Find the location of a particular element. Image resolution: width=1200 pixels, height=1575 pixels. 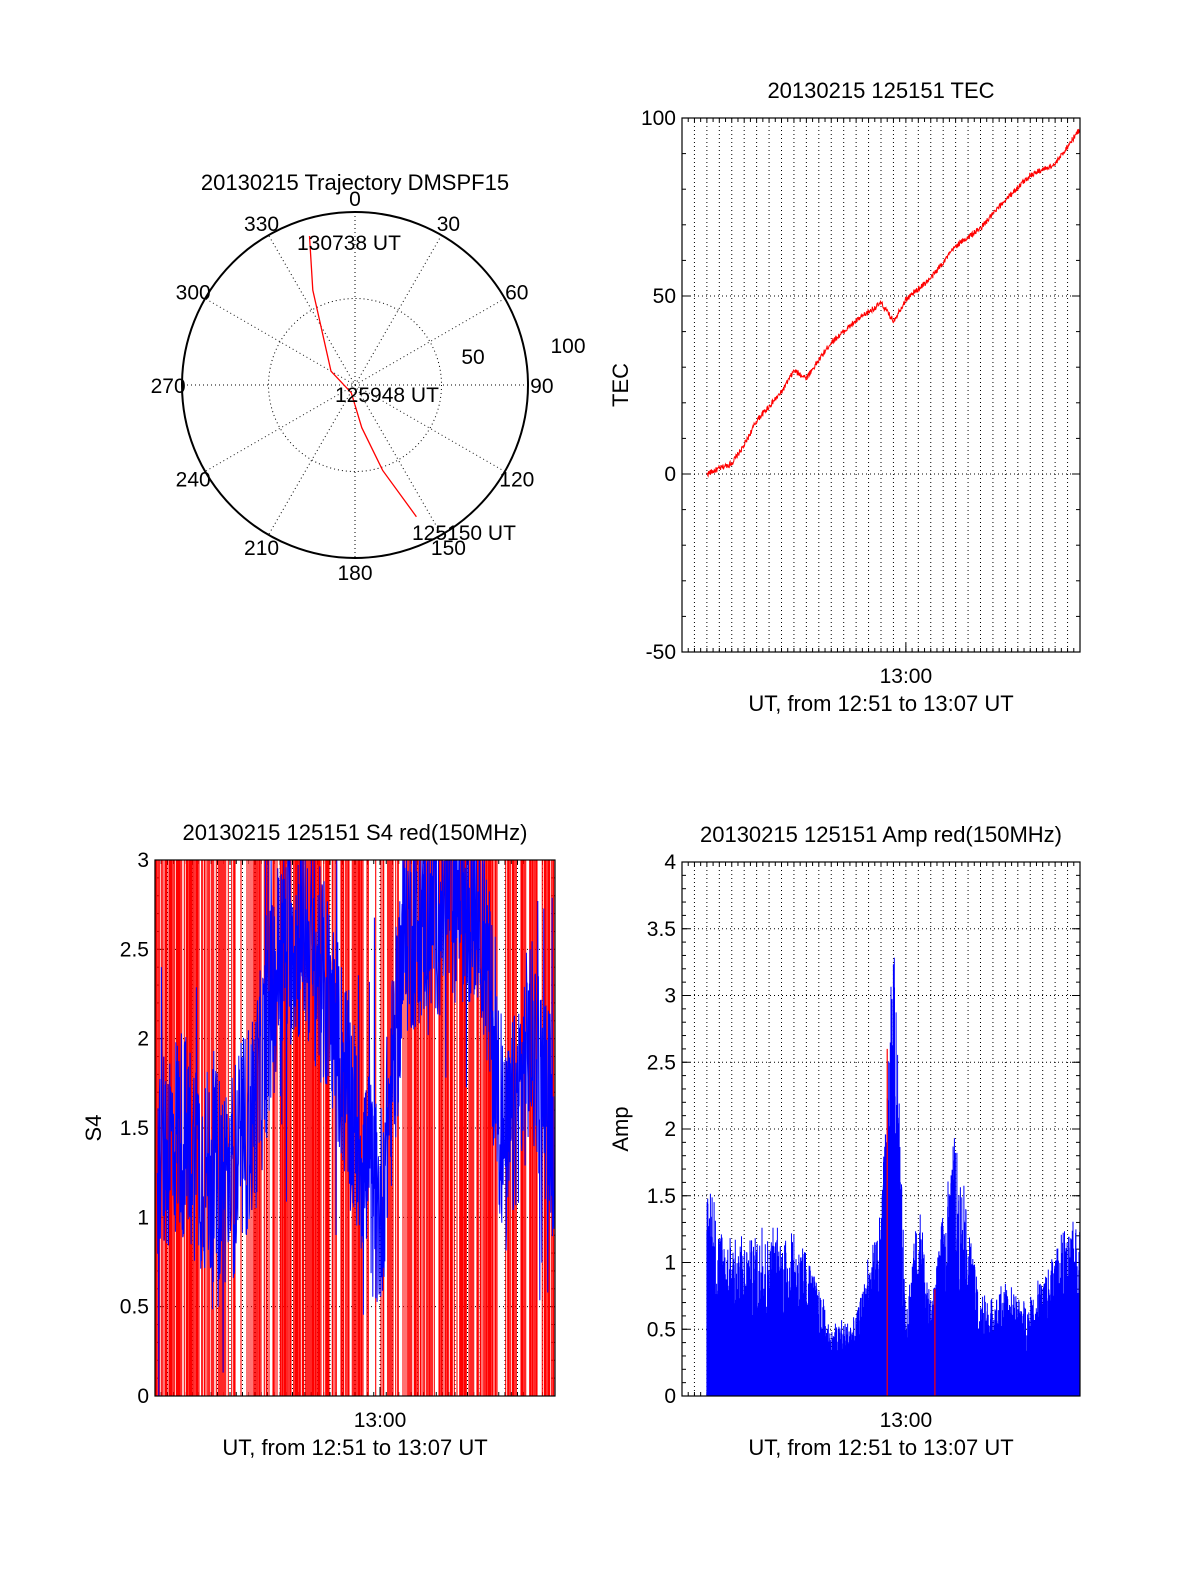

amp-ytick-label: 4 is located at coordinates (670, 862).